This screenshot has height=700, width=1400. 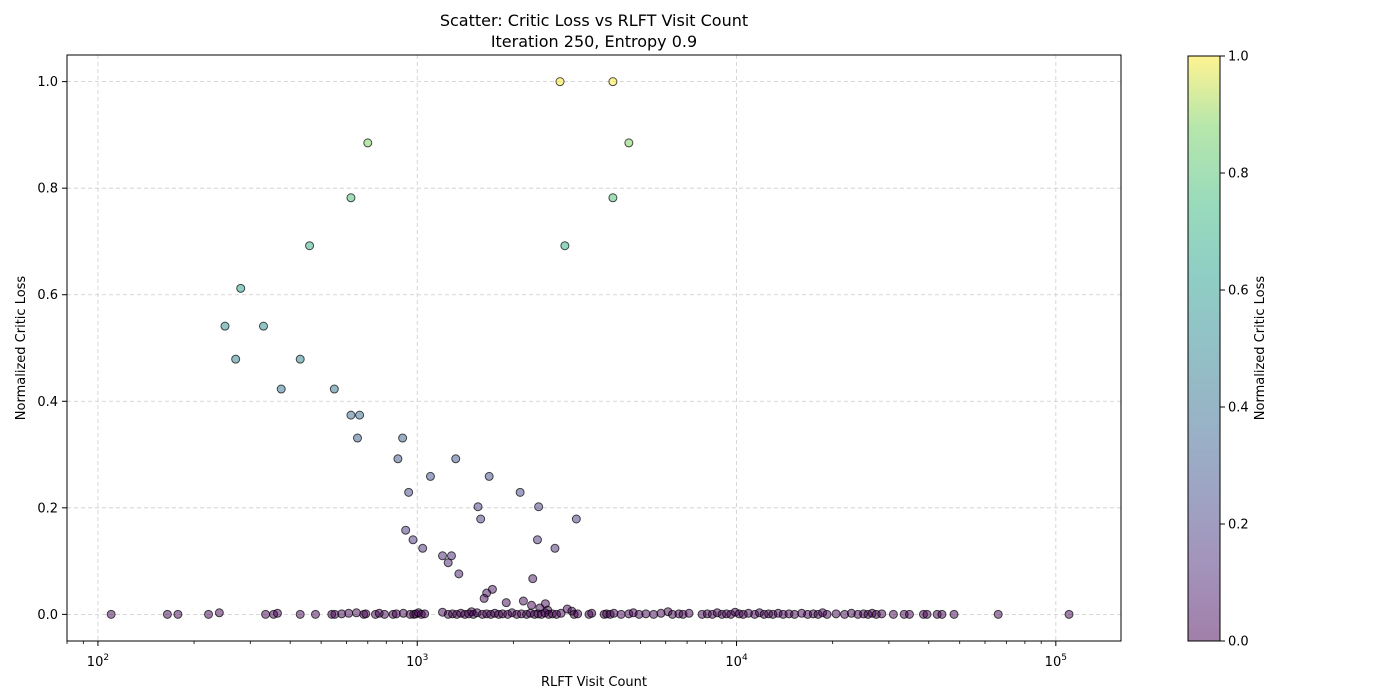 What do you see at coordinates (594, 682) in the screenshot?
I see `x-axis-label: RLFT Visit Count` at bounding box center [594, 682].